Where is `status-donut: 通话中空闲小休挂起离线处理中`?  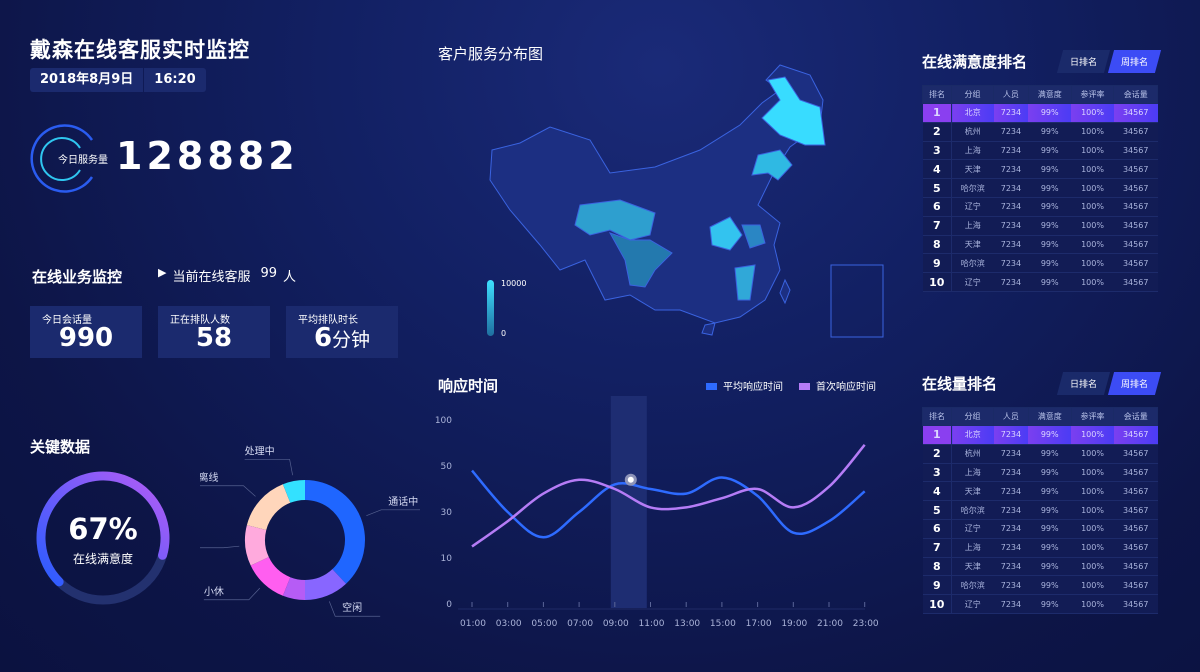
status-donut: 通话中空闲小休挂起离线处理中 is located at coordinates (310, 530).